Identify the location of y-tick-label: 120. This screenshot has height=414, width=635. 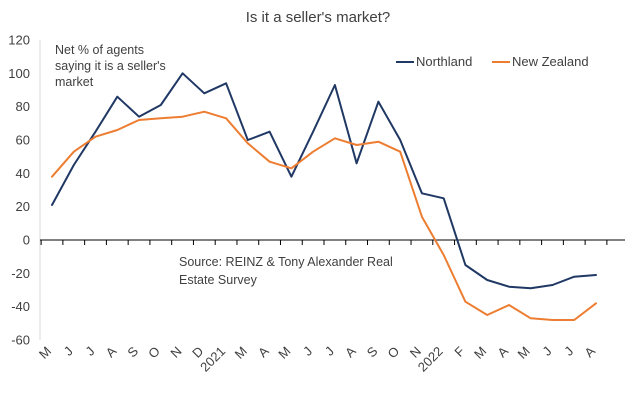
(19, 40).